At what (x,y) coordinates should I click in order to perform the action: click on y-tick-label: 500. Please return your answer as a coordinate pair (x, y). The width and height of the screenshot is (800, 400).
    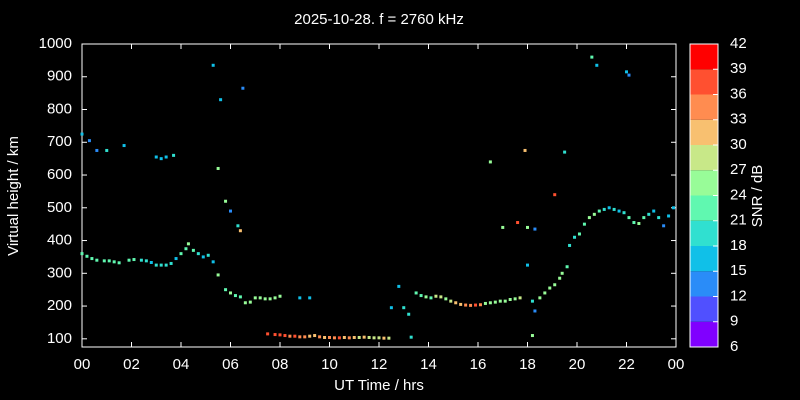
    Looking at the image, I should click on (59, 207).